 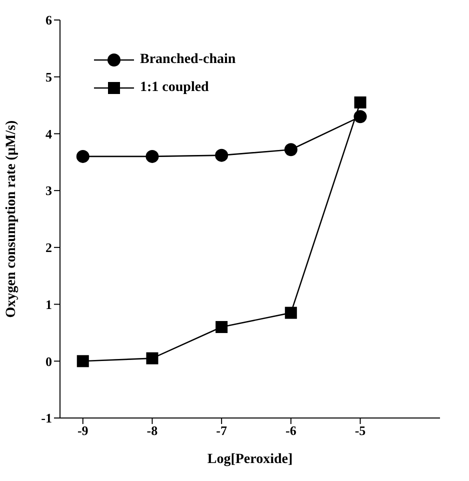 I want to click on y-tick-label: 0, so click(x=49, y=361).